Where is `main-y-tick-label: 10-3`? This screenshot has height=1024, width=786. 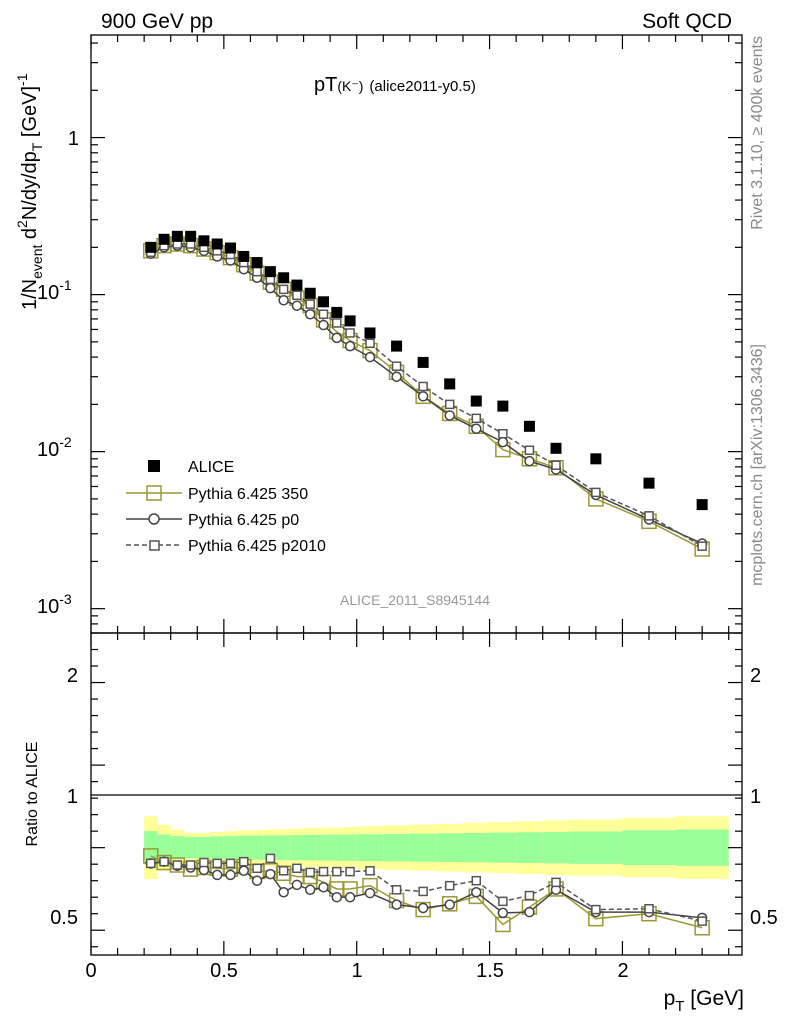 main-y-tick-label: 10-3 is located at coordinates (54, 604).